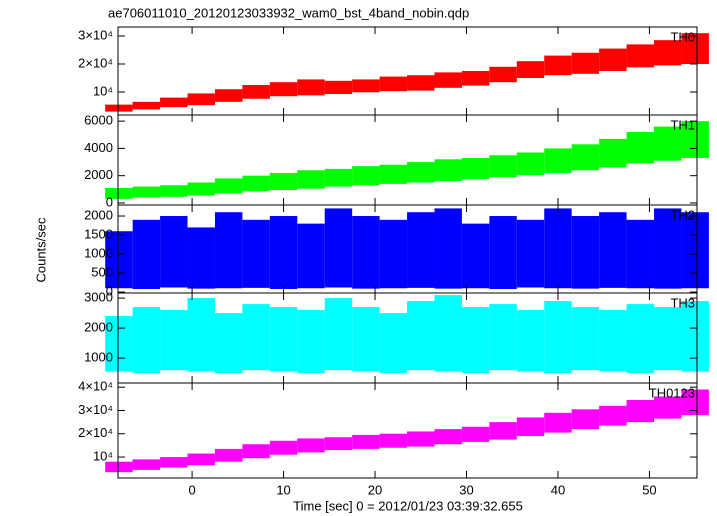 This screenshot has width=717, height=516. Describe the element at coordinates (408, 505) in the screenshot. I see `x-axis-label: Time [sec] 0 = 2012/01/23 03:39:32.655` at that location.